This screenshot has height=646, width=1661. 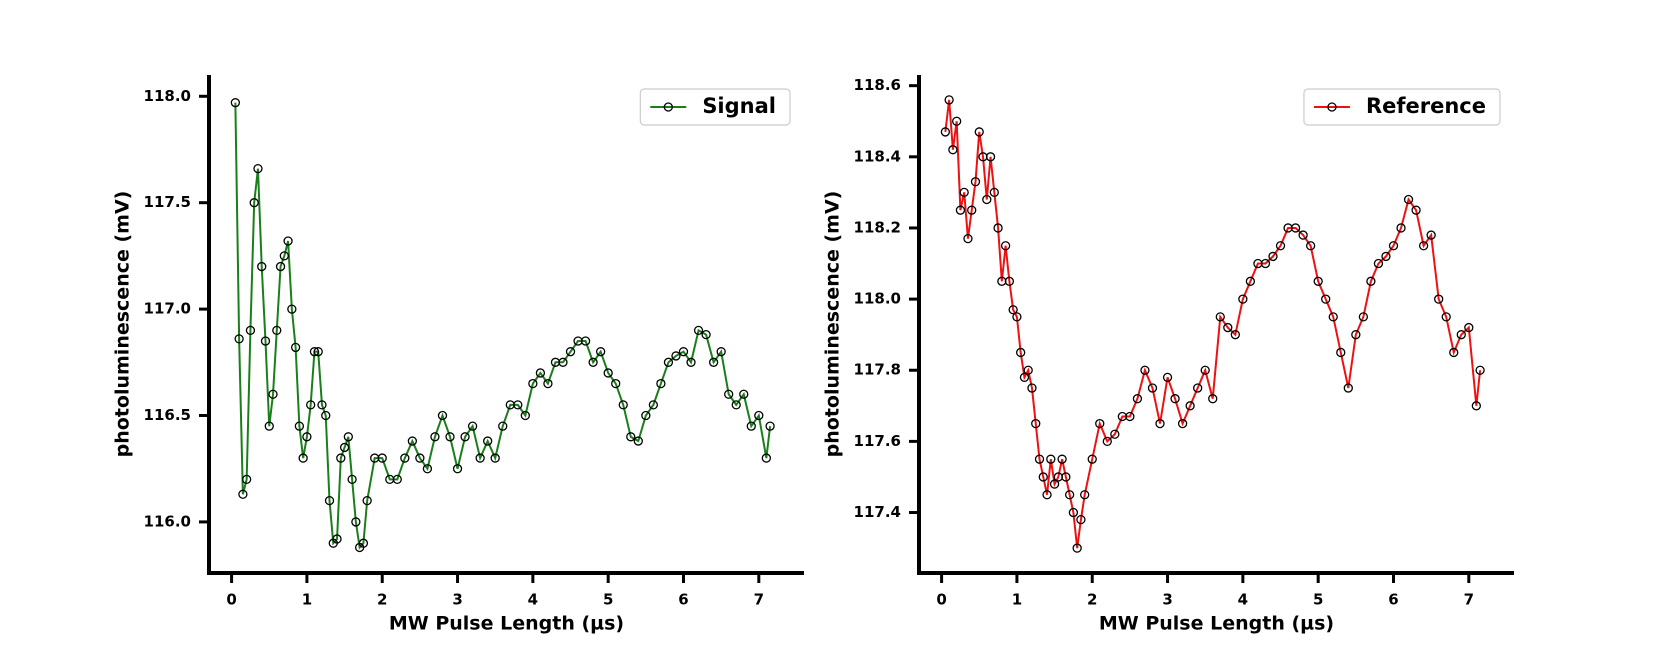 I want to click on y-tick-label: 118.4, so click(x=877, y=156).